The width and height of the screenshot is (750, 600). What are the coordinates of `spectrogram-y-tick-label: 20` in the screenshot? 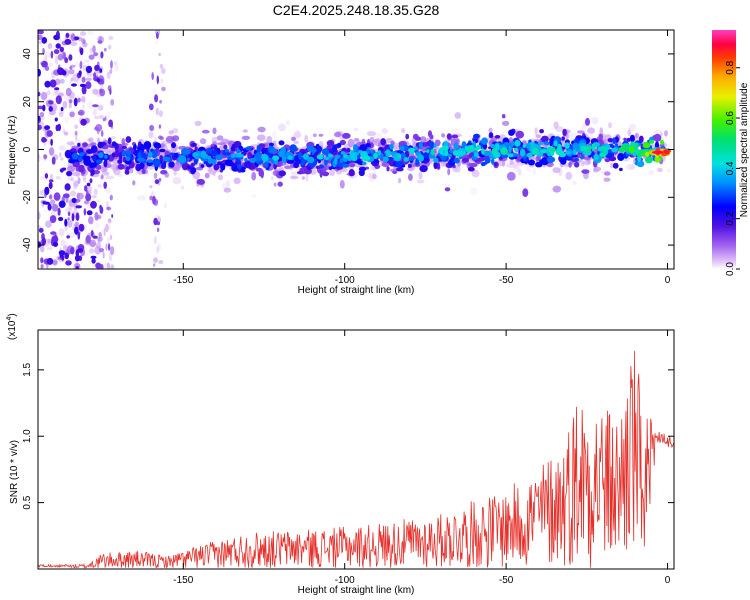 It's located at (27, 102).